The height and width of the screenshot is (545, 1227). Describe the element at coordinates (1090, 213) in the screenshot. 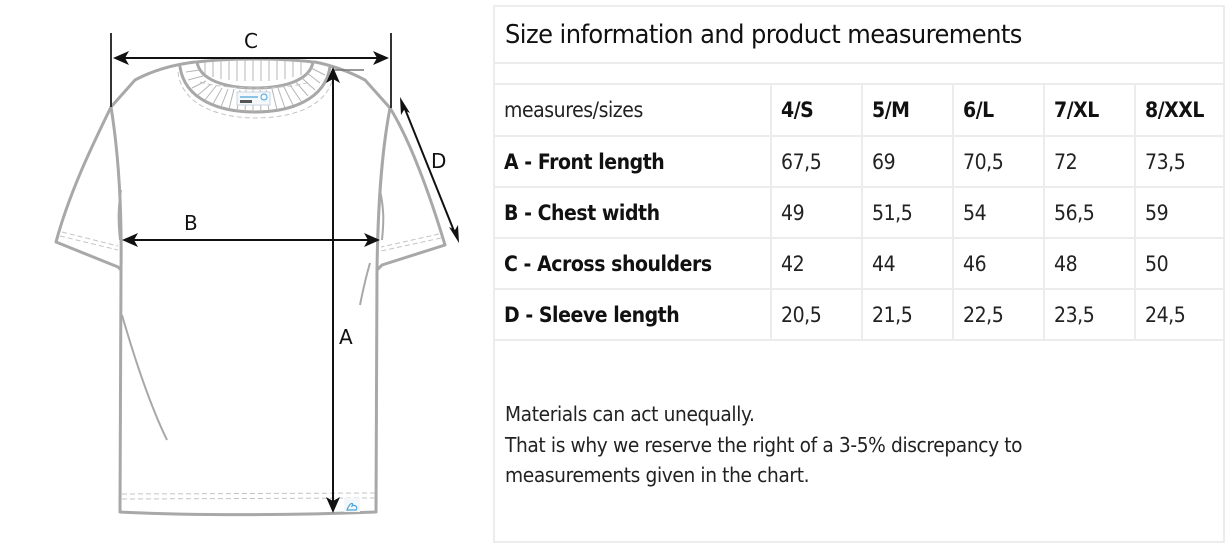

I see `table-cell: 56,5` at that location.